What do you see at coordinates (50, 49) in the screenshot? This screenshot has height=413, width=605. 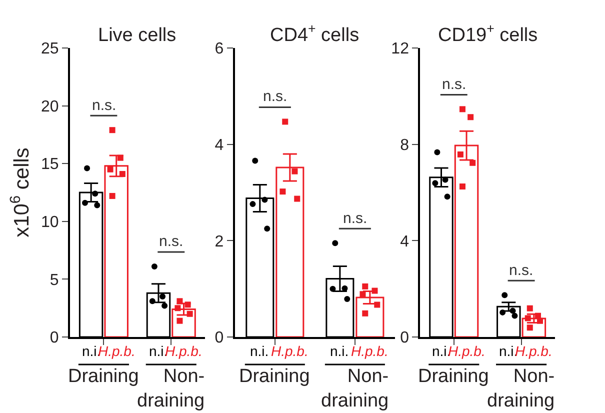 I see `y-tick-label: 25` at bounding box center [50, 49].